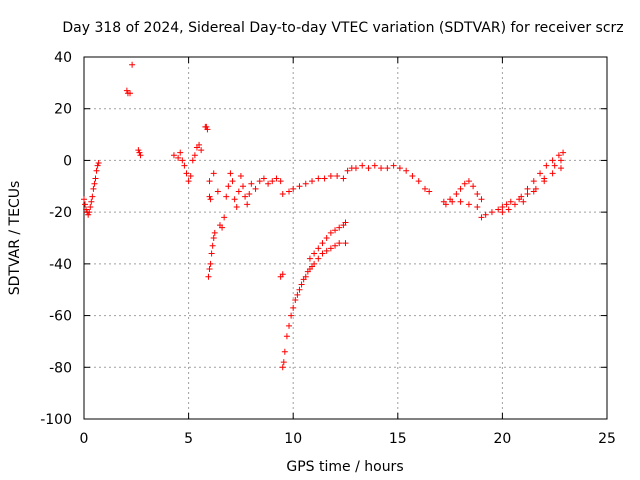  Describe the element at coordinates (607, 439) in the screenshot. I see `x-tick-label: 25` at that location.